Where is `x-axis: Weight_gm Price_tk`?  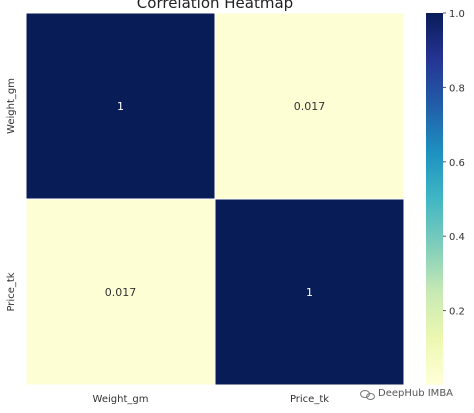 x-axis: Weight_gm Price_tk is located at coordinates (211, 399).